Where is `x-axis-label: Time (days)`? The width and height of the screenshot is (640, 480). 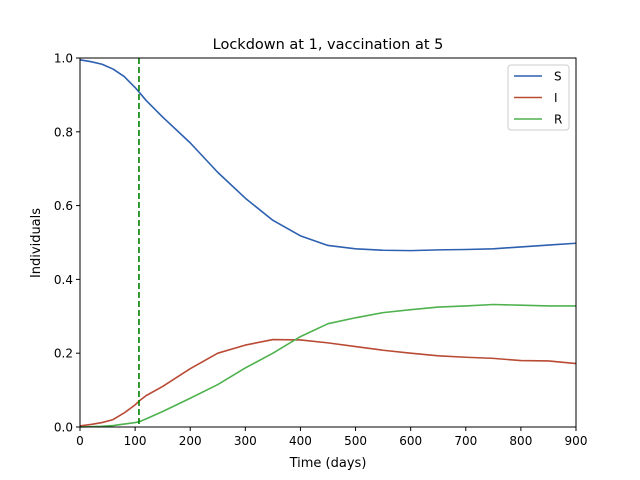 x-axis-label: Time (days) is located at coordinates (328, 463).